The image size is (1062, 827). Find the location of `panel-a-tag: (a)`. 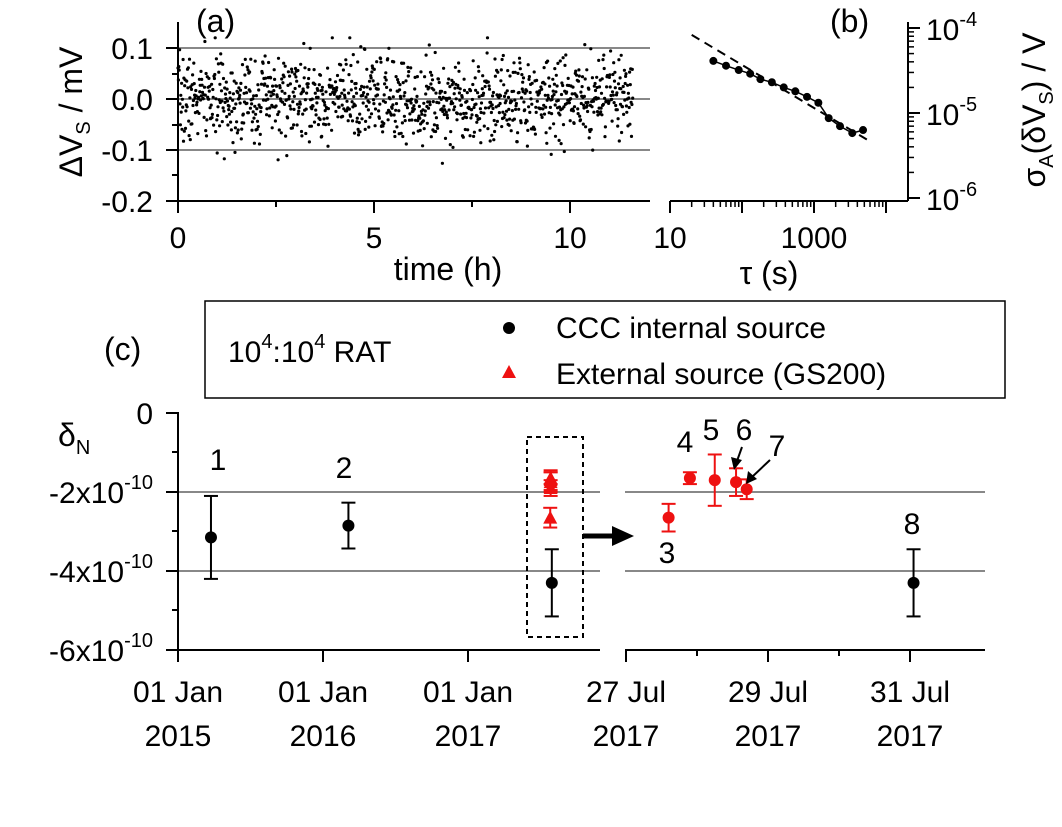

panel-a-tag: (a) is located at coordinates (215, 21).